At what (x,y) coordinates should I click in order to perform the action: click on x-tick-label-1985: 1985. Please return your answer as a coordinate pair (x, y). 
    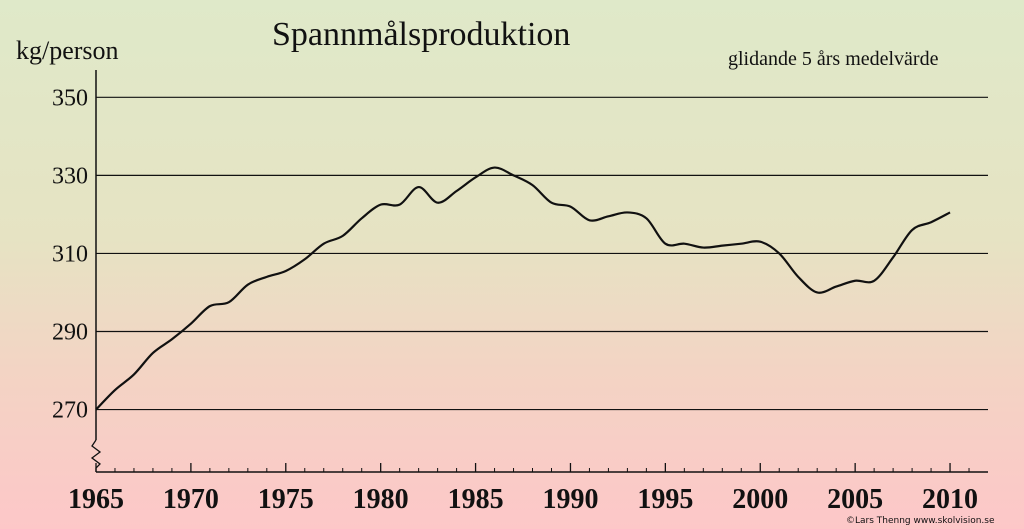
    Looking at the image, I should click on (476, 499).